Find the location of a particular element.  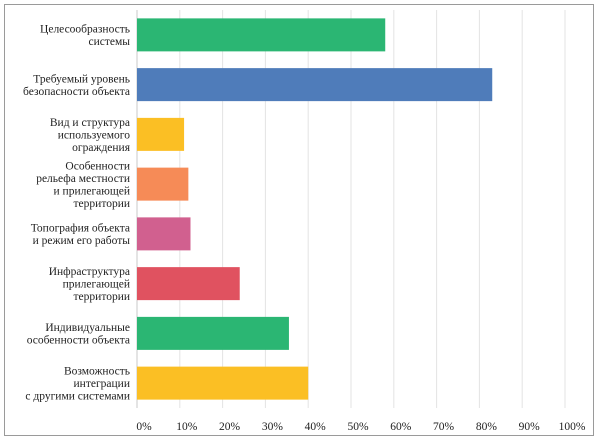

x-tick-label: 70% is located at coordinates (444, 427).